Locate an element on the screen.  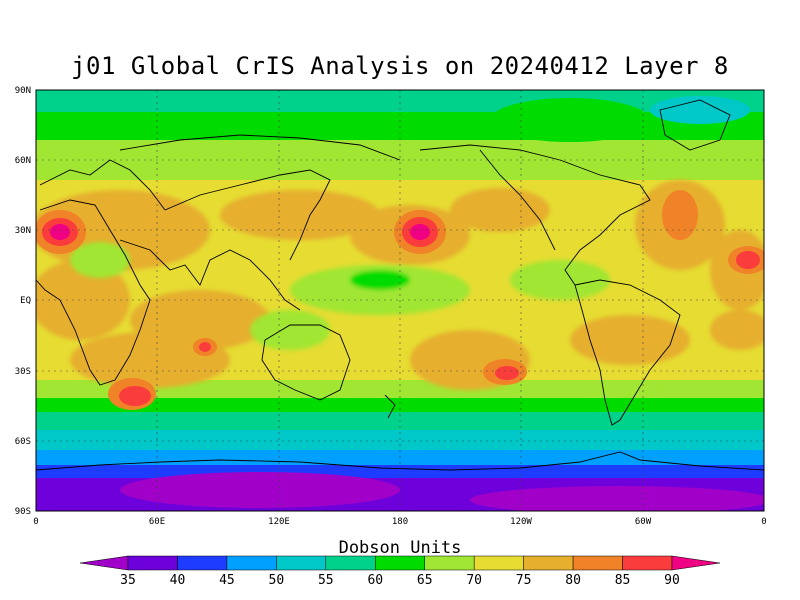
colorbar-tick-label: 70 is located at coordinates (474, 580).